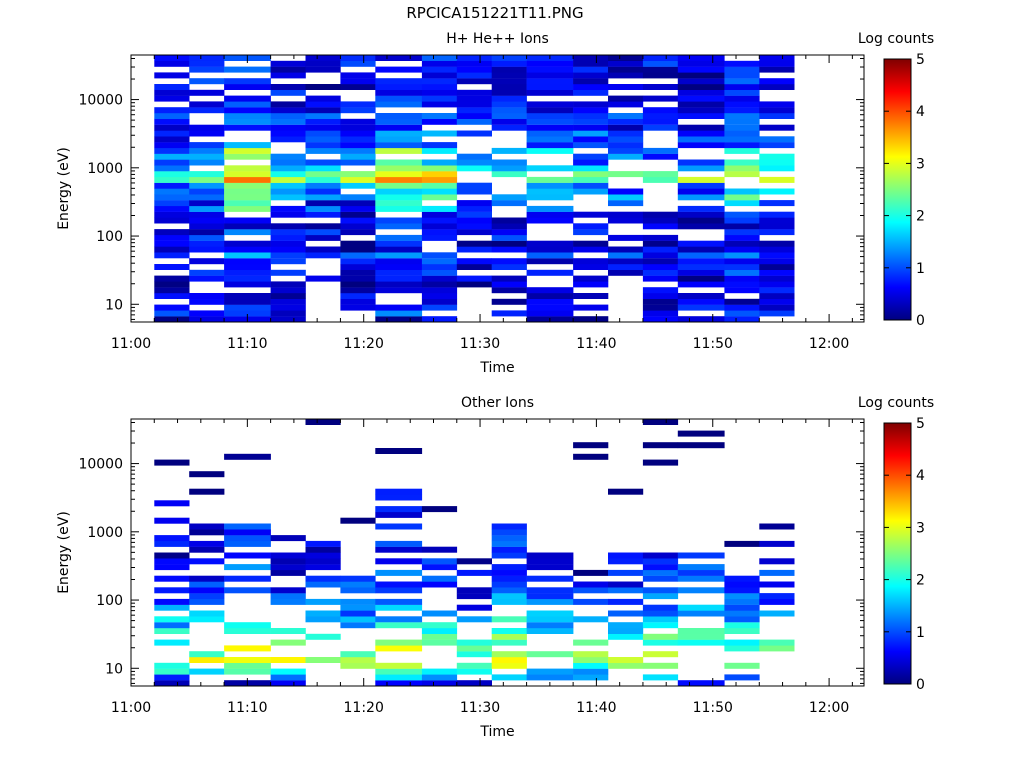 This screenshot has width=1024, height=768. I want to click on colorbar-tick-label: 4, so click(920, 476).